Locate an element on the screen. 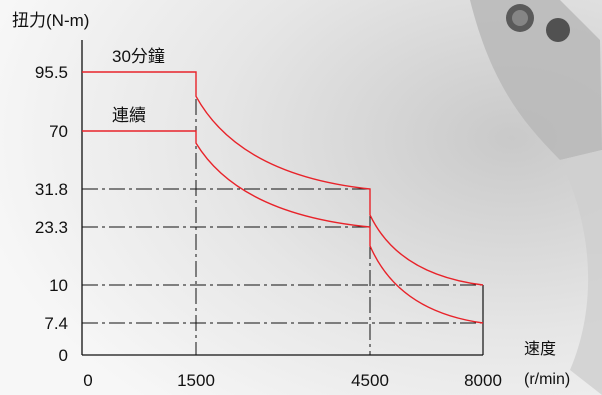 The width and height of the screenshot is (602, 395). x-axis-label-2: (r/min) is located at coordinates (547, 379).